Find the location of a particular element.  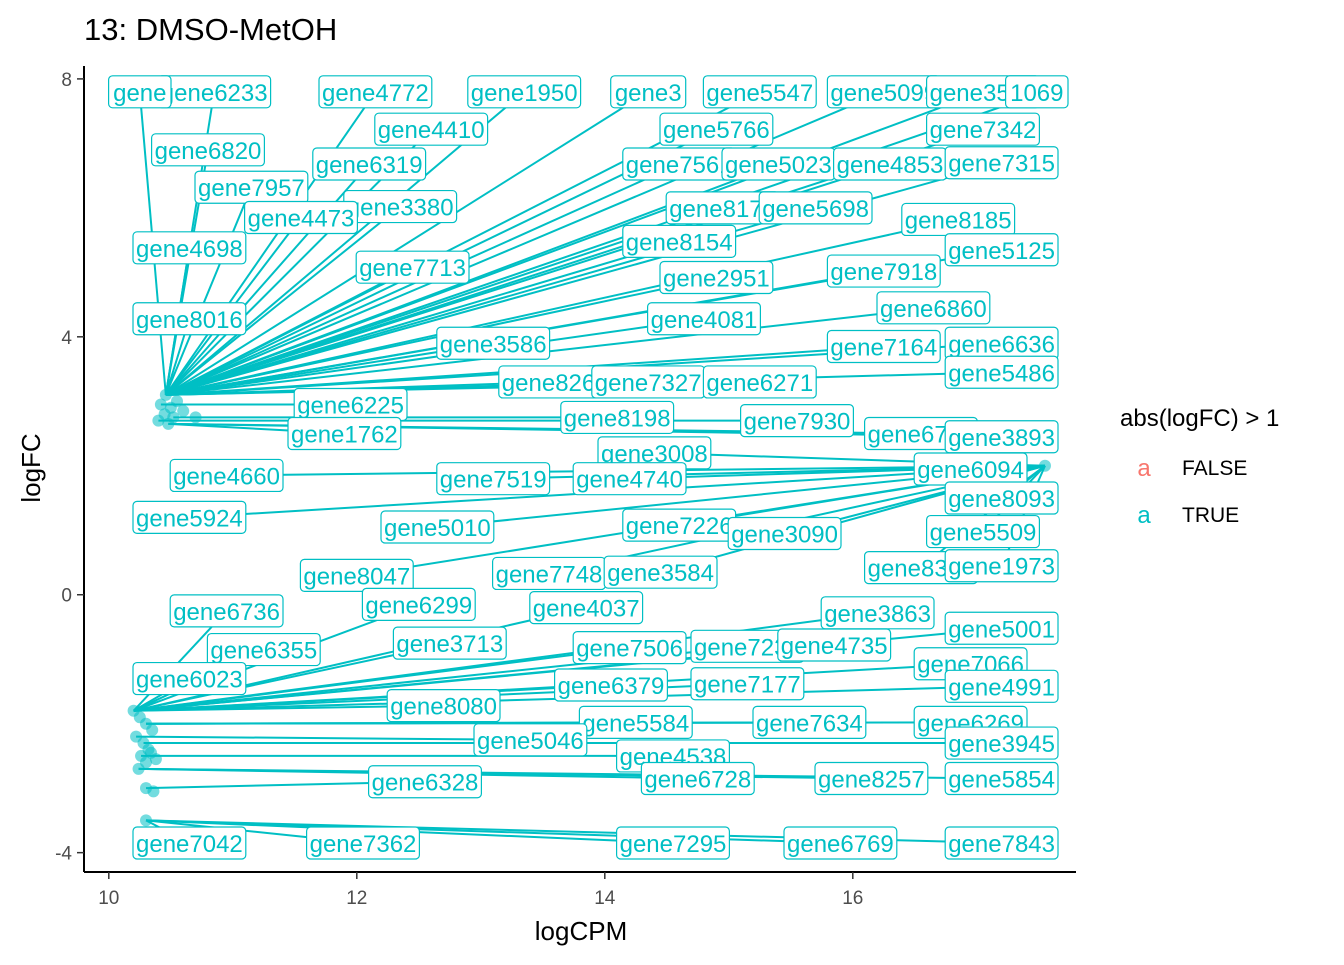

gene-label: gene1762 is located at coordinates (344, 435).